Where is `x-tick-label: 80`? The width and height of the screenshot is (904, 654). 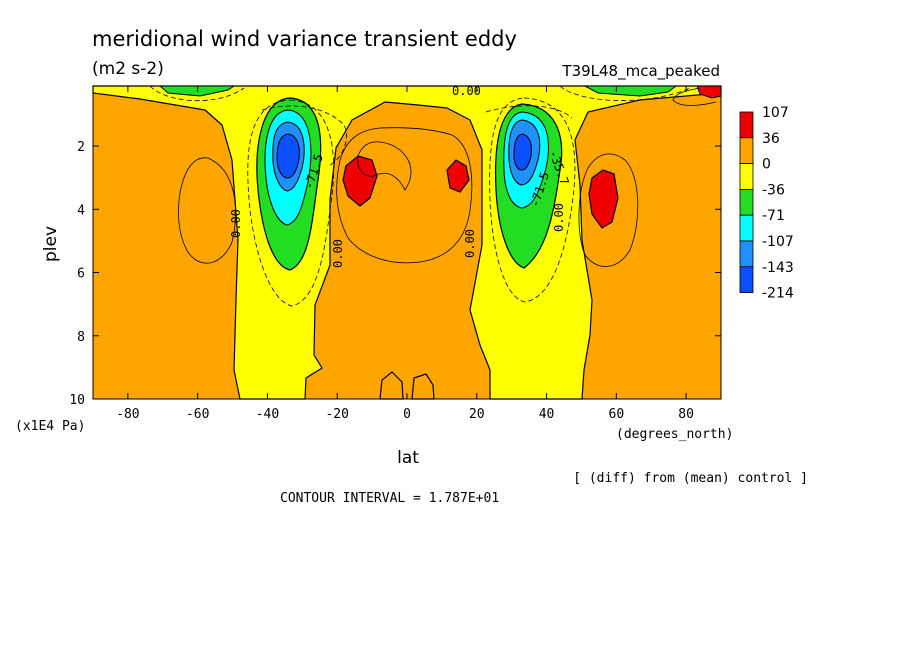 x-tick-label: 80 is located at coordinates (686, 414).